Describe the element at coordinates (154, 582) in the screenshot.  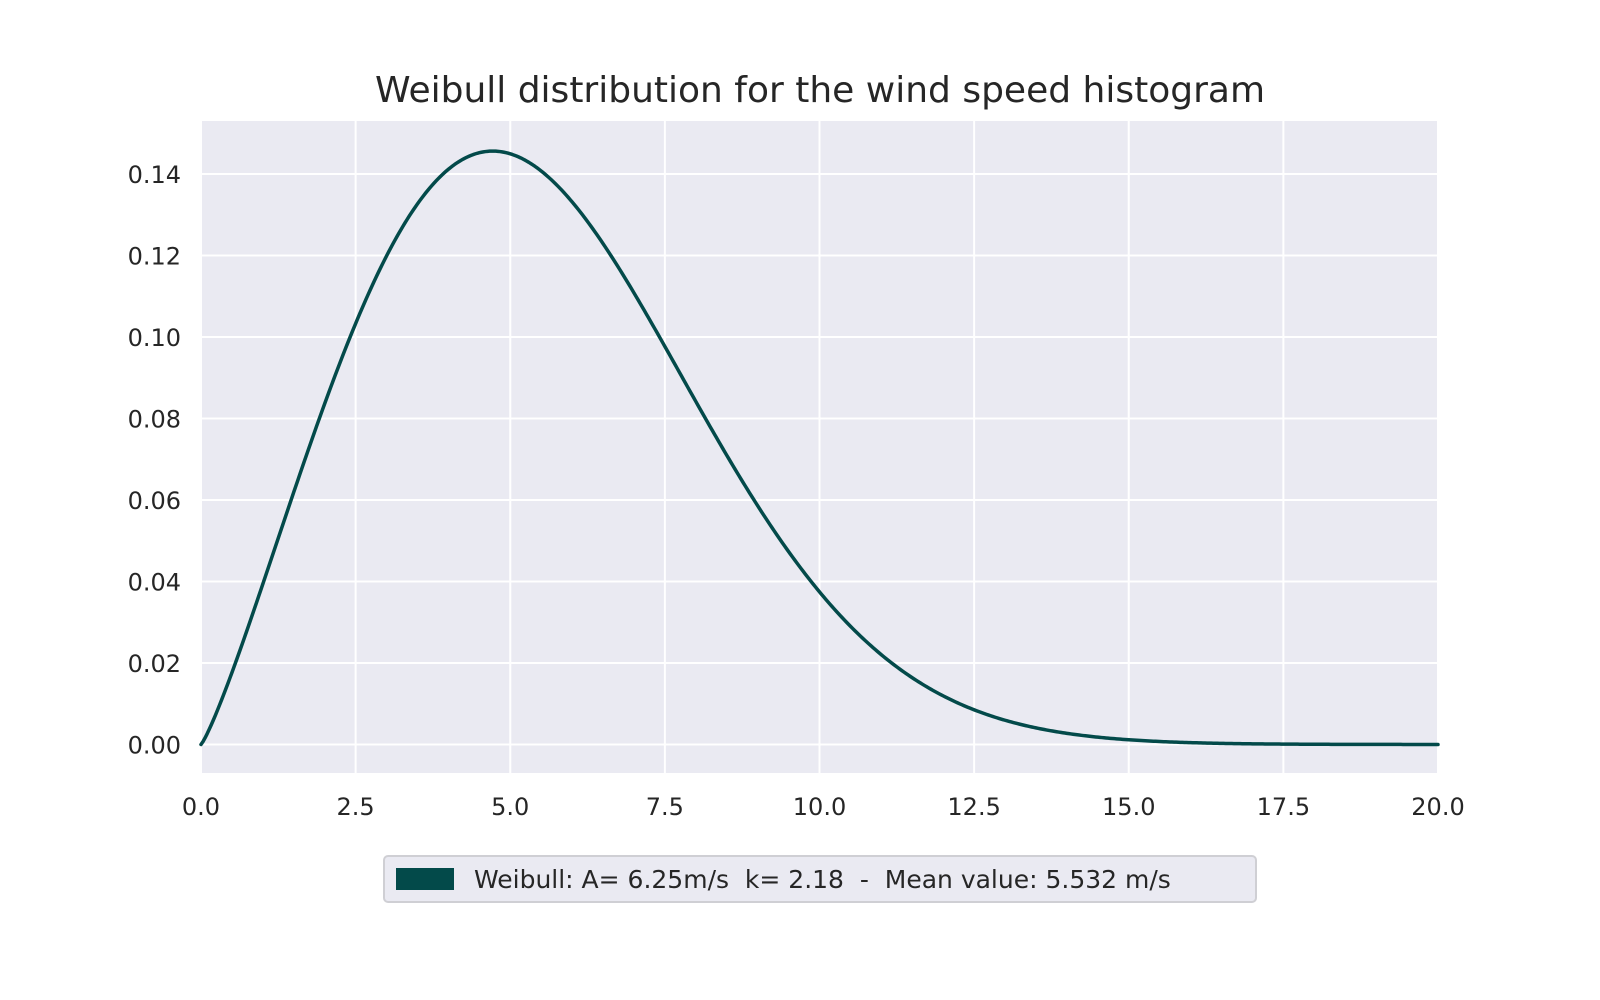
I see `y-tick-label: 0.04` at that location.